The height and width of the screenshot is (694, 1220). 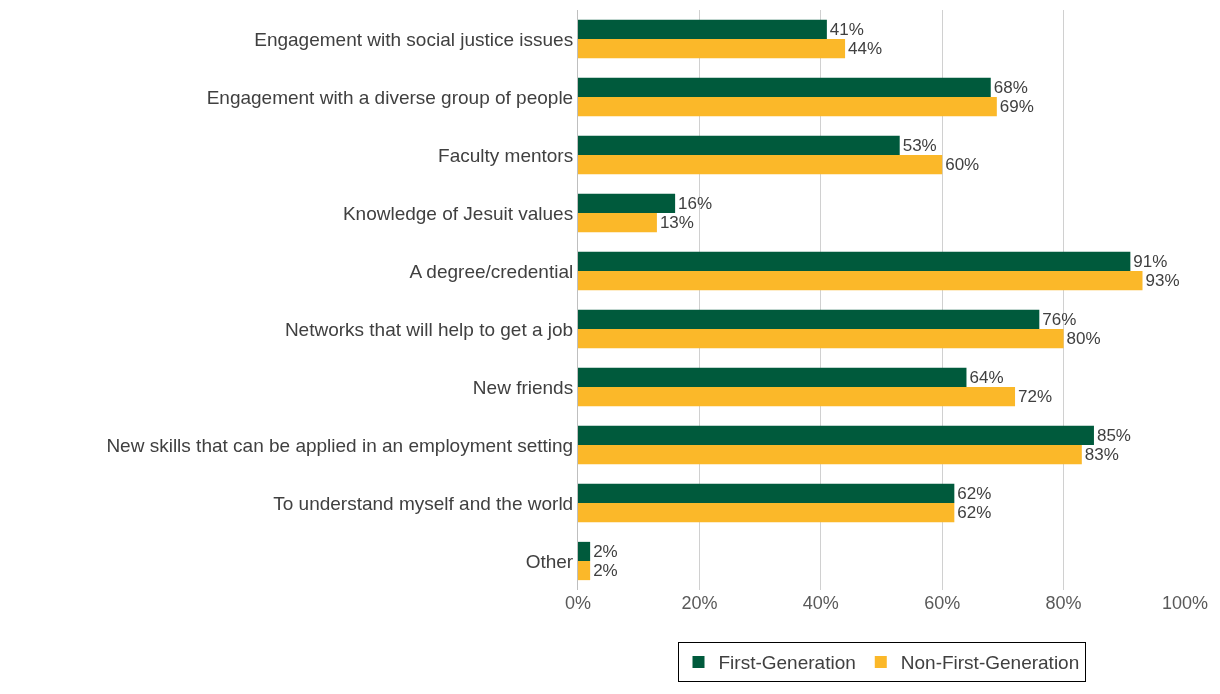 What do you see at coordinates (578, 603) in the screenshot?
I see `x-tick-label: 0%` at bounding box center [578, 603].